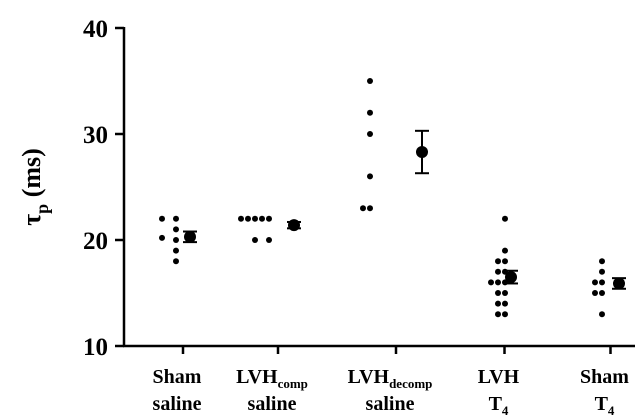 The height and width of the screenshot is (417, 643). I want to click on category-label: LVH T4, so click(499, 391).